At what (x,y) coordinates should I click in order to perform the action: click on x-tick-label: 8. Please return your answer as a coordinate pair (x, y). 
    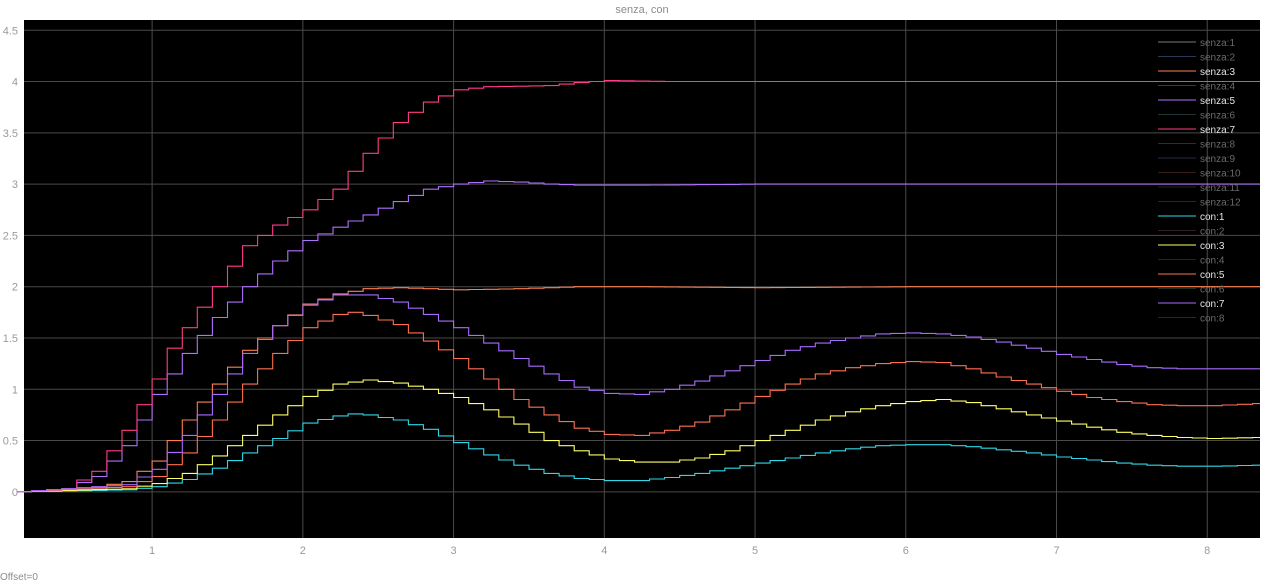
    Looking at the image, I should click on (1207, 551).